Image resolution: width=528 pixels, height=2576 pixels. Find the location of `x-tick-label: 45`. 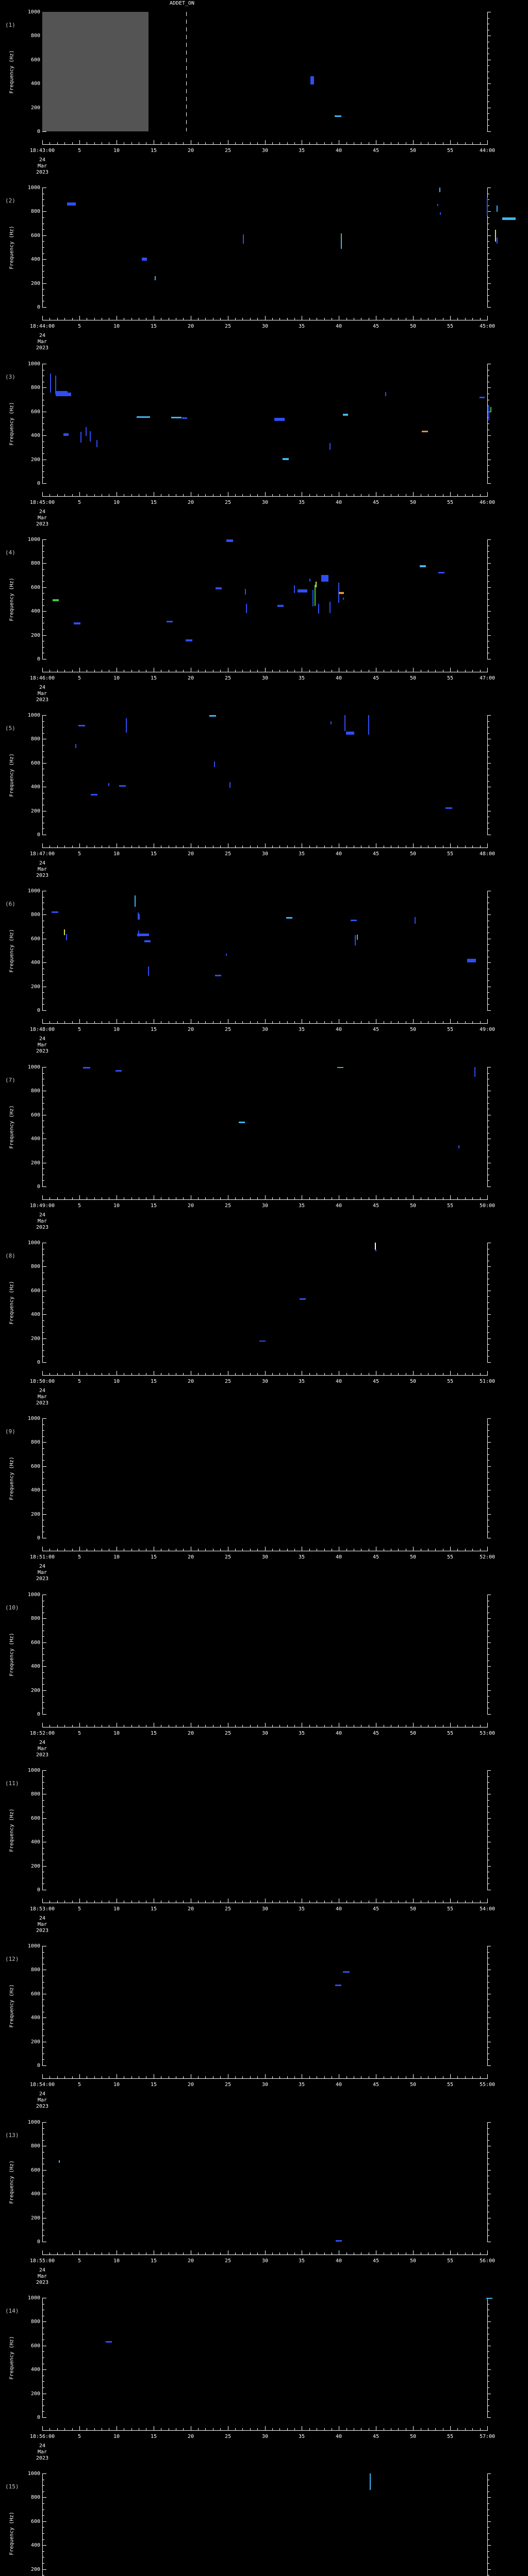

x-tick-label: 45 is located at coordinates (376, 2436).